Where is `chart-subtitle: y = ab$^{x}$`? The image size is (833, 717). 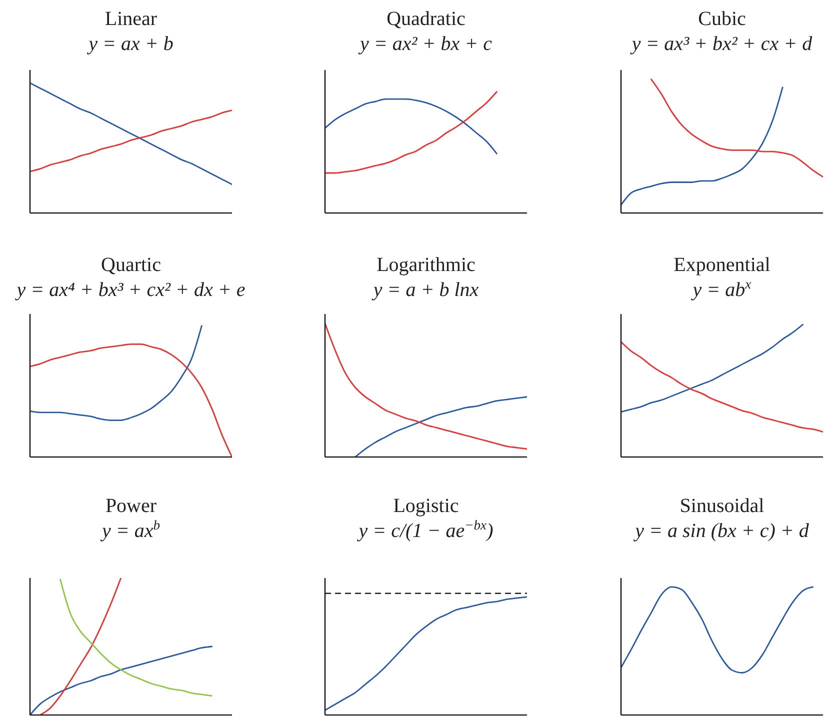
chart-subtitle: y = ab$^{x}$ is located at coordinates (721, 289).